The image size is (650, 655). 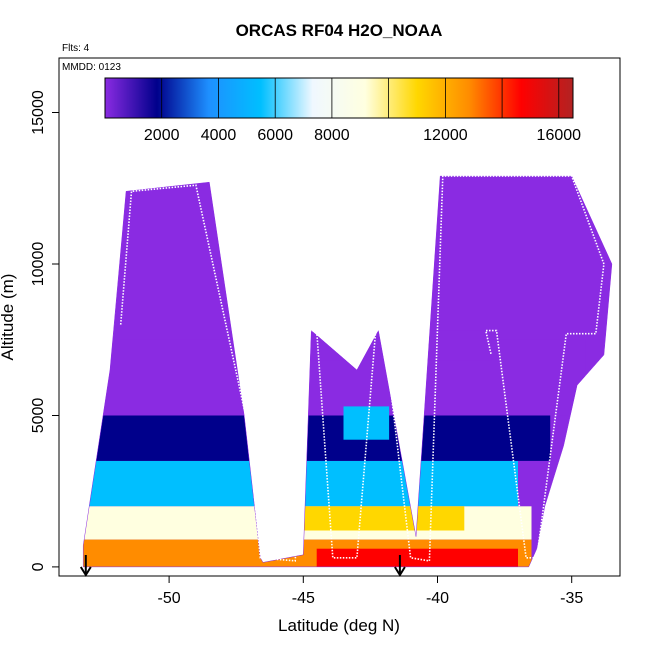 I want to click on colorbar-fill, so click(x=339, y=98).